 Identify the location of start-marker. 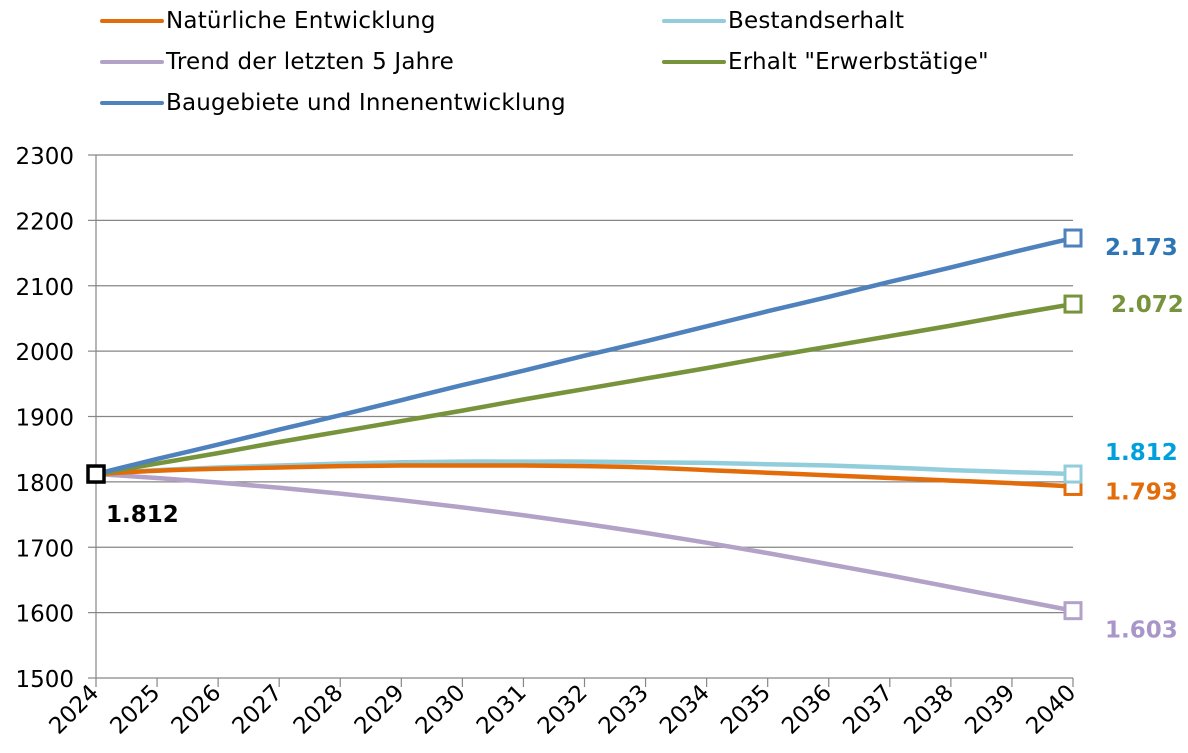
(96, 474).